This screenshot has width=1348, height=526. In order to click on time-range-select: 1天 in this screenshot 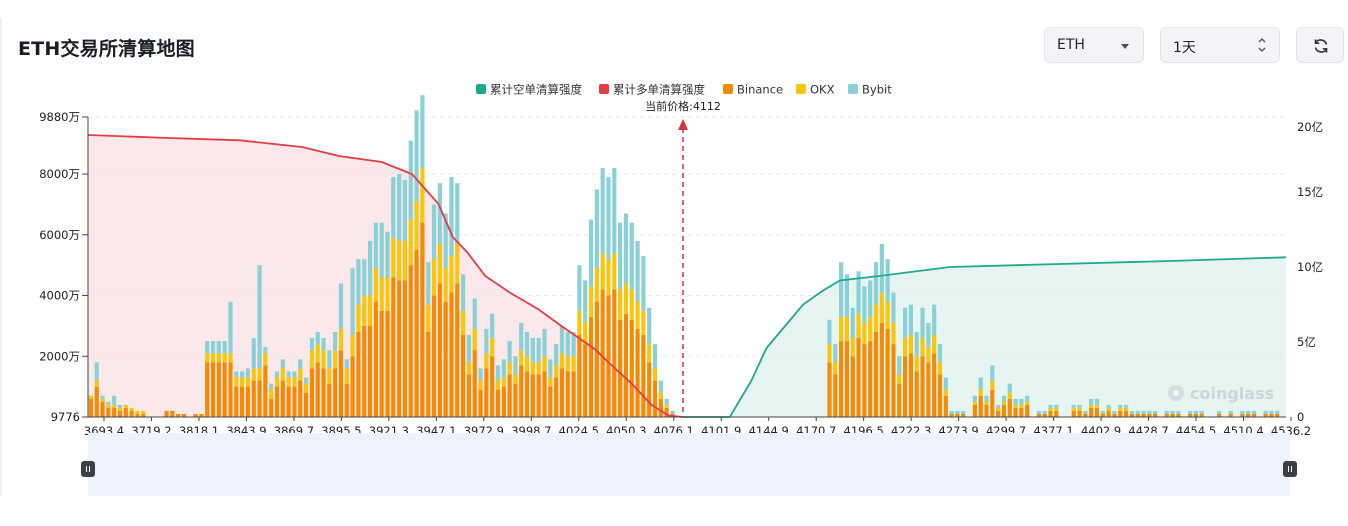, I will do `click(1220, 45)`.